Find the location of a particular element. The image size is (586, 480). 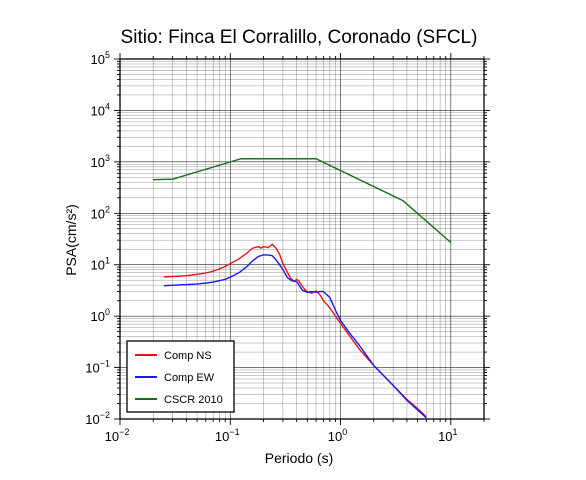

y-tick-label: 10⁻¹ is located at coordinates (97, 367).